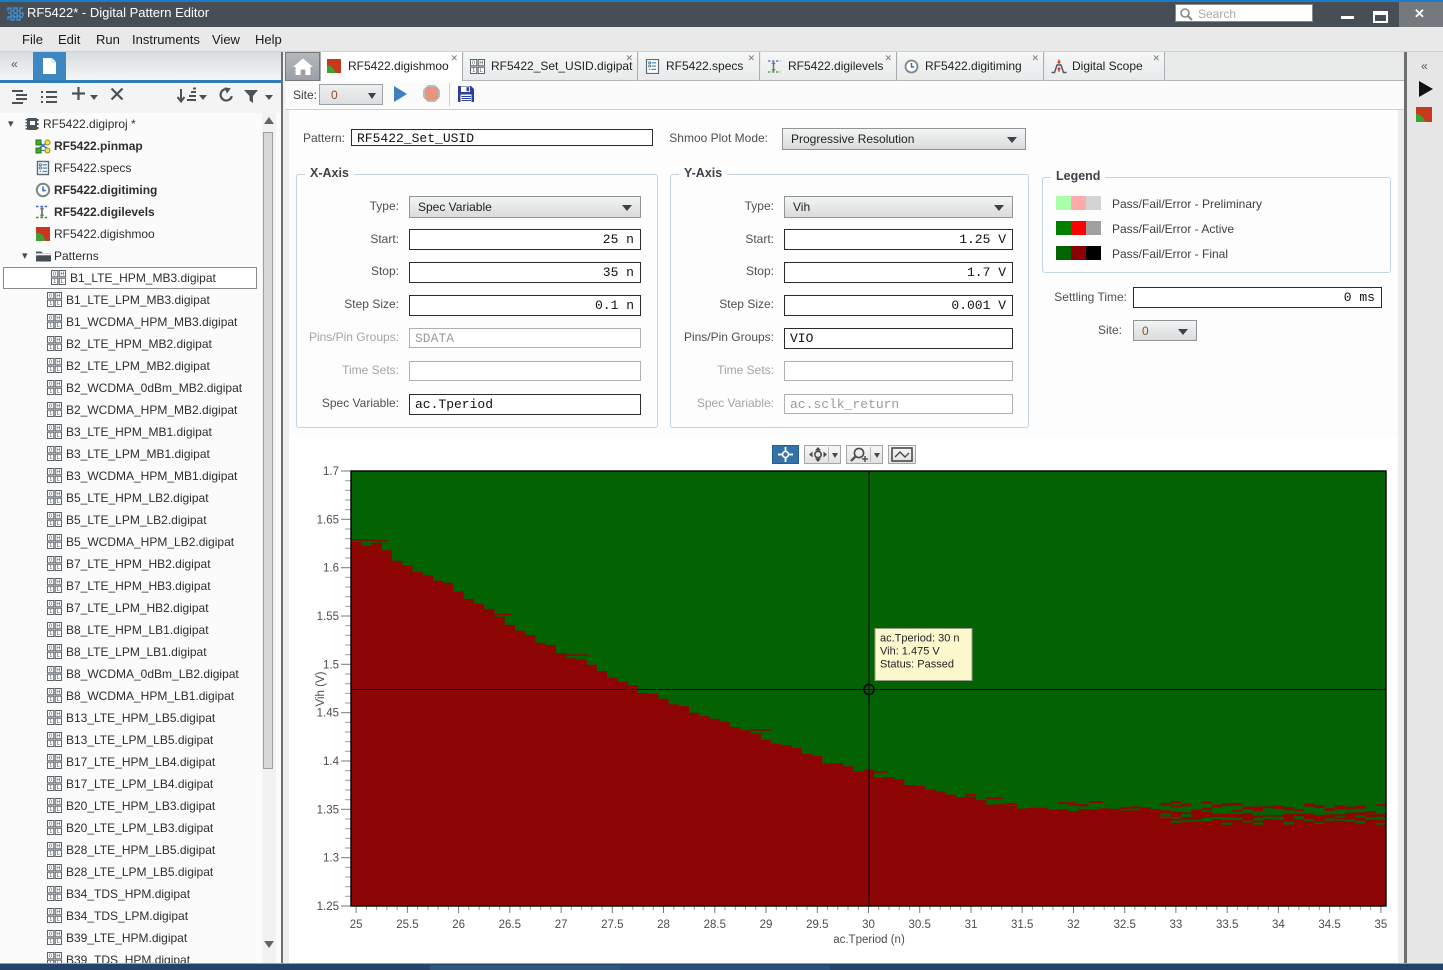  What do you see at coordinates (1227, 925) in the screenshot?
I see `svg-text: 33.5` at bounding box center [1227, 925].